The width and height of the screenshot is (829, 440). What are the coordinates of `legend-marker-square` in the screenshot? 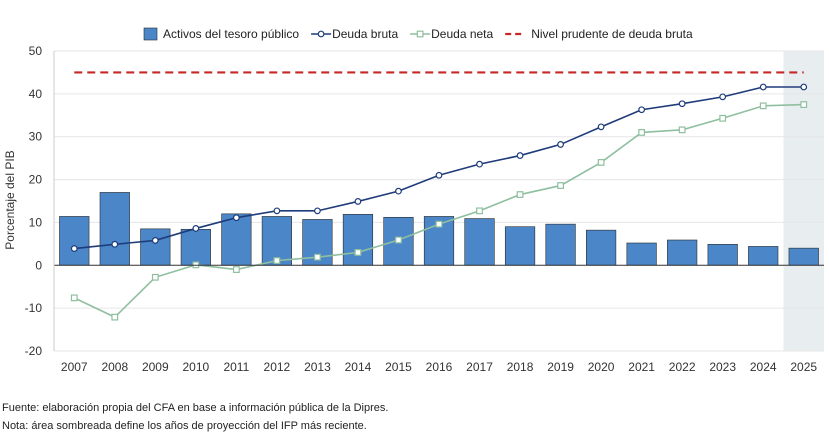 It's located at (420, 34).